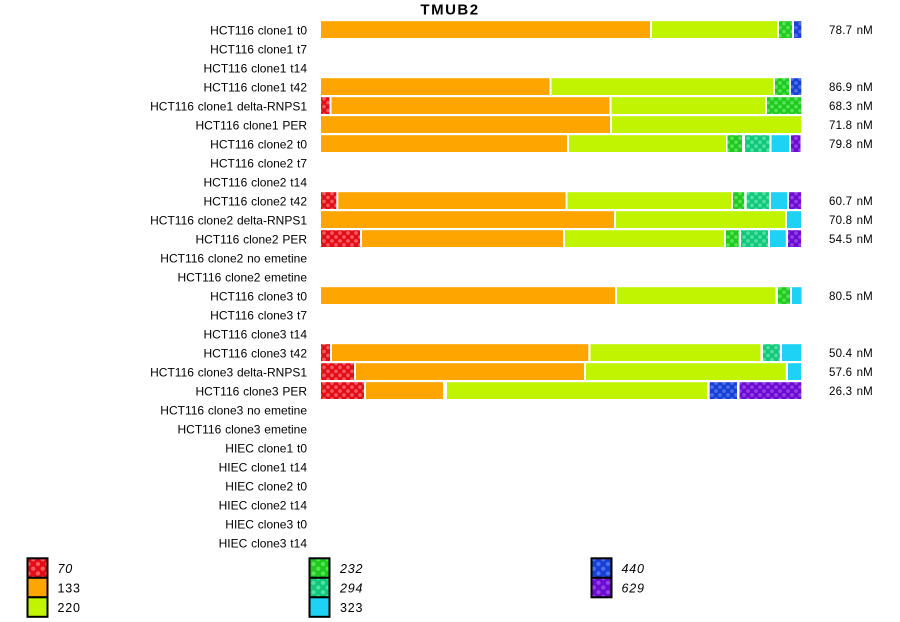 This screenshot has height=622, width=900. I want to click on svg-text: 133, so click(69, 589).